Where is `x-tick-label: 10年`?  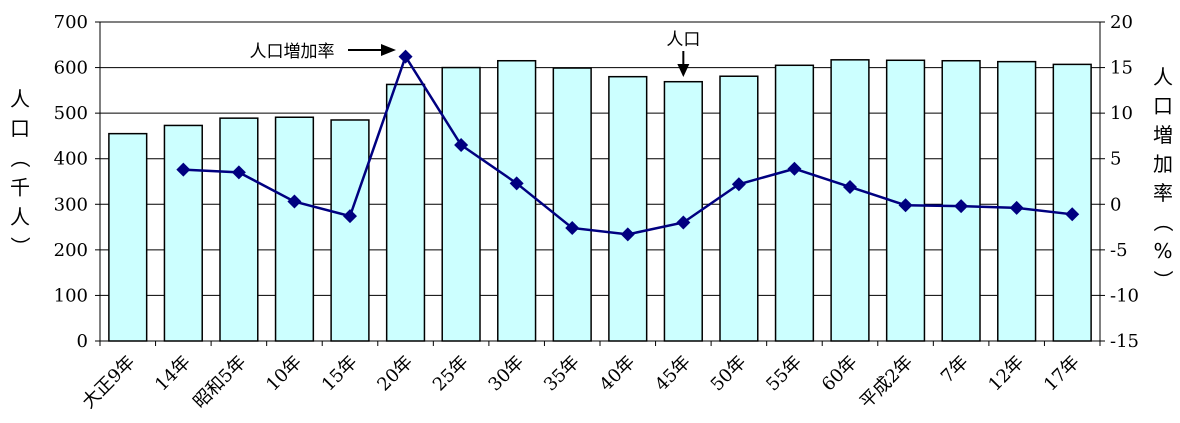 x-tick-label: 10年 is located at coordinates (284, 374).